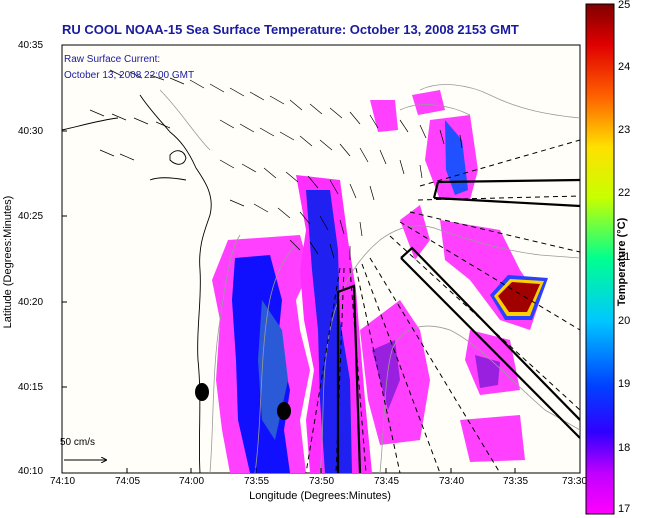  What do you see at coordinates (192, 481) in the screenshot?
I see `x-tick: 74:00` at bounding box center [192, 481].